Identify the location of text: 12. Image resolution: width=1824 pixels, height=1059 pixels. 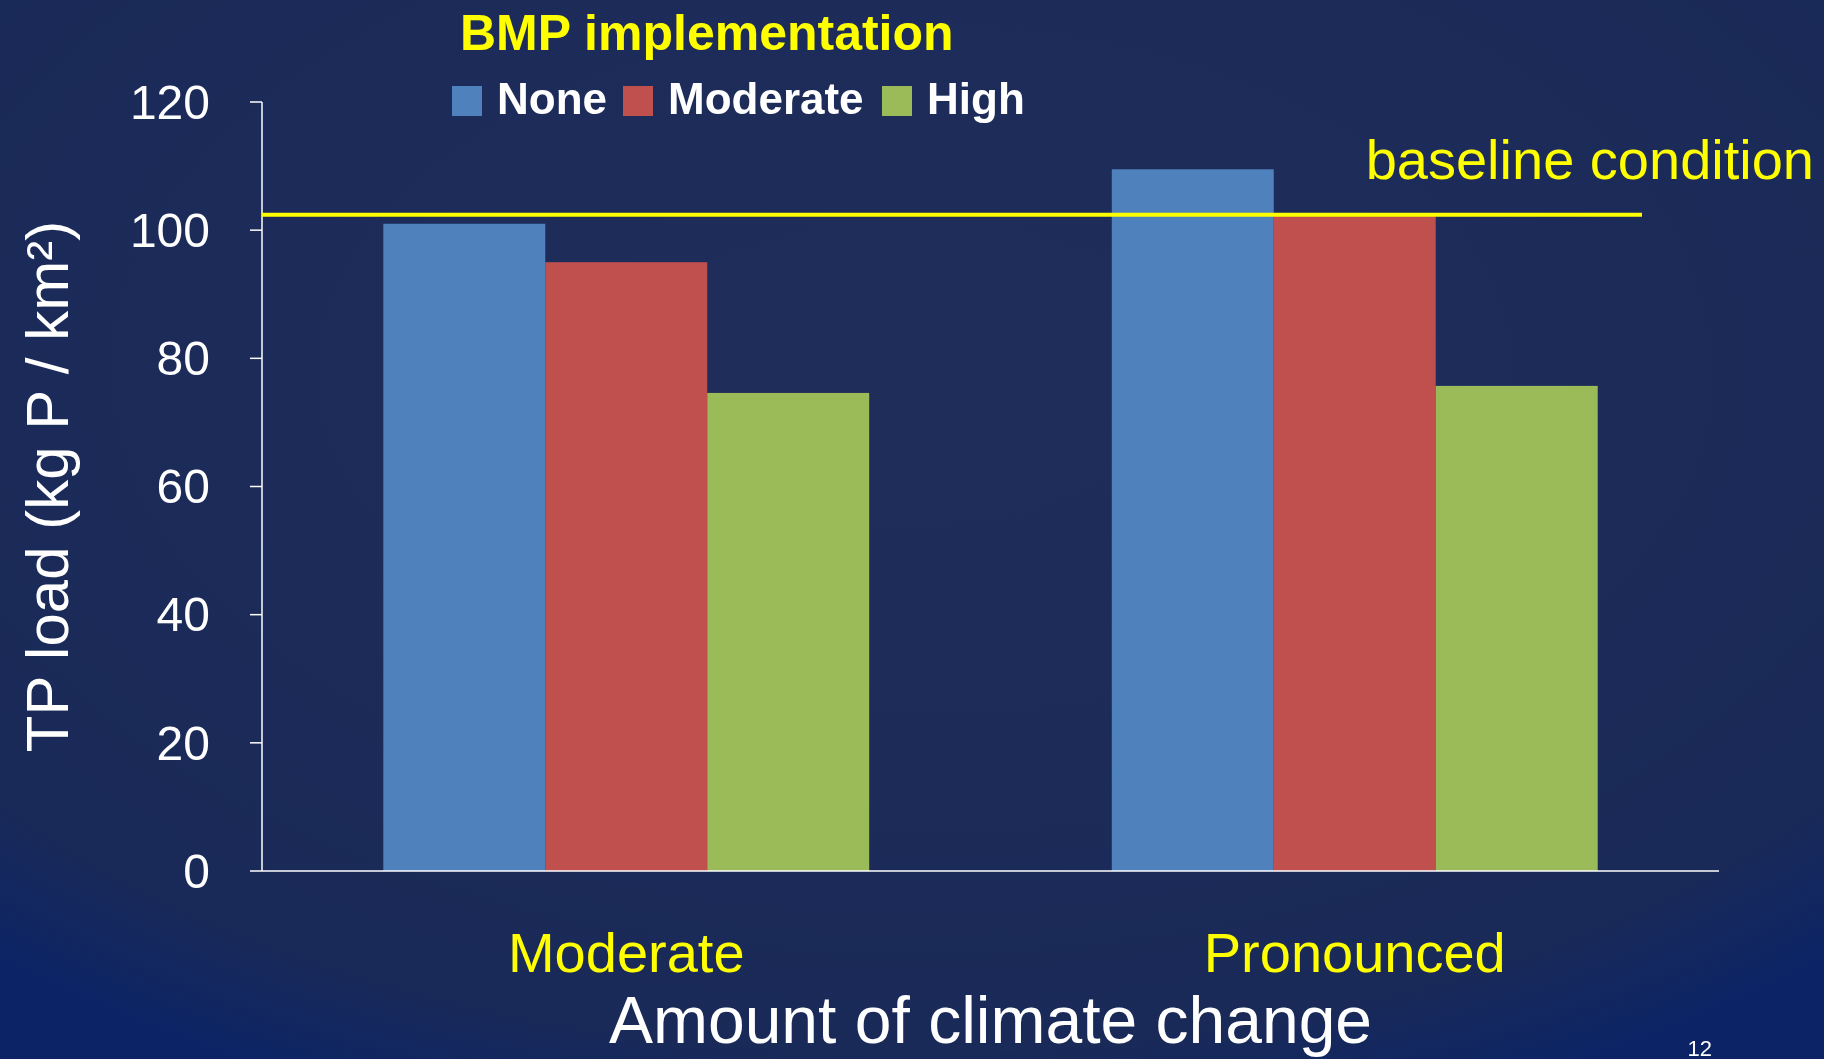
(1699, 1047).